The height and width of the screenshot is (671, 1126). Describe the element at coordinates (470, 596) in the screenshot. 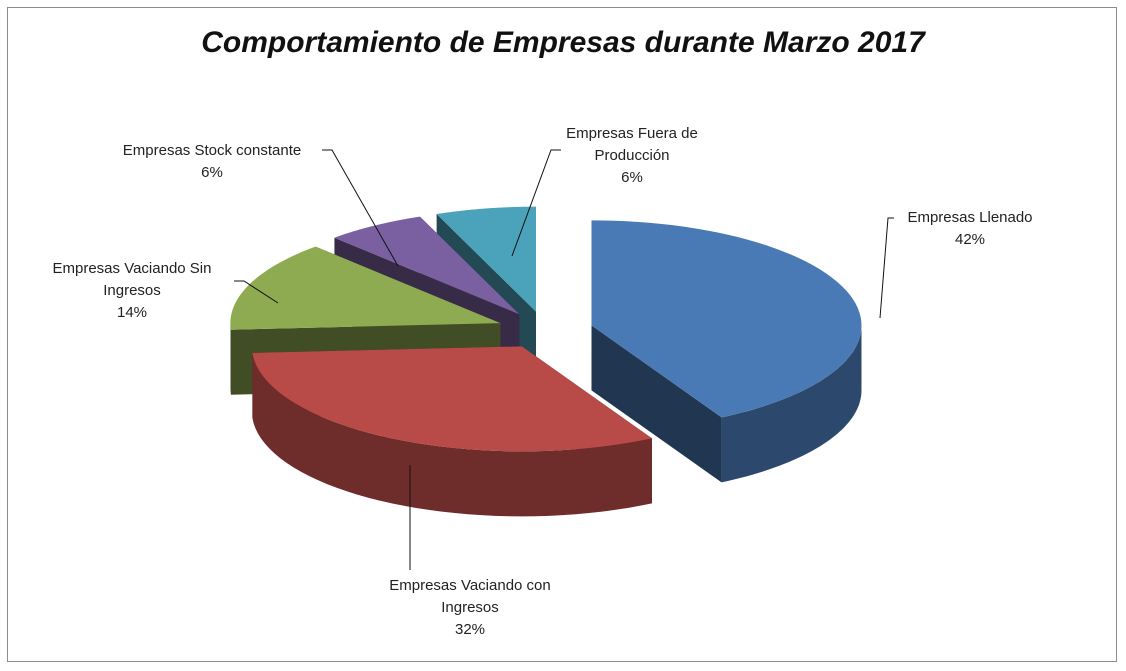

I see `category-label: Empresas Vaciando con Ingresos` at that location.